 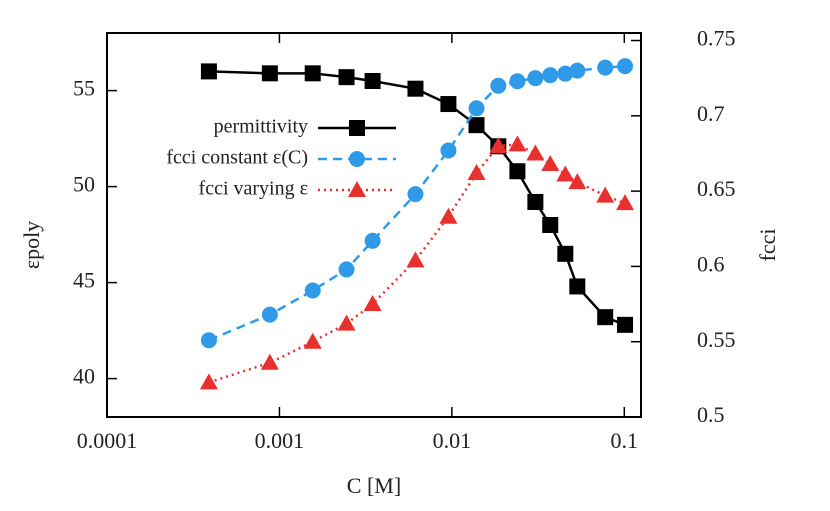 What do you see at coordinates (716, 188) in the screenshot?
I see `y2-tick-label: 0.65` at bounding box center [716, 188].